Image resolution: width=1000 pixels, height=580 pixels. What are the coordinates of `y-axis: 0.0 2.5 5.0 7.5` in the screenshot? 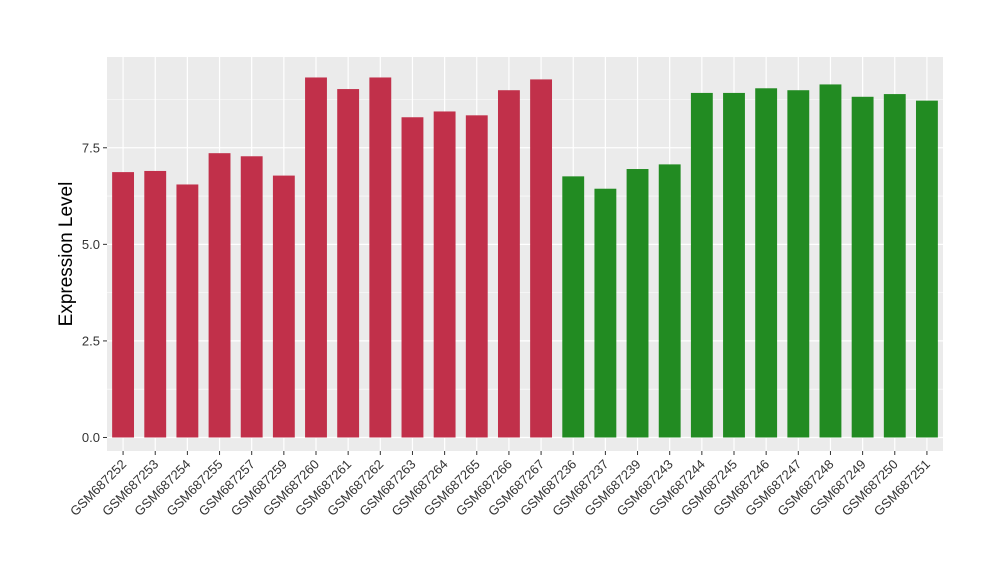 It's located at (94, 292).